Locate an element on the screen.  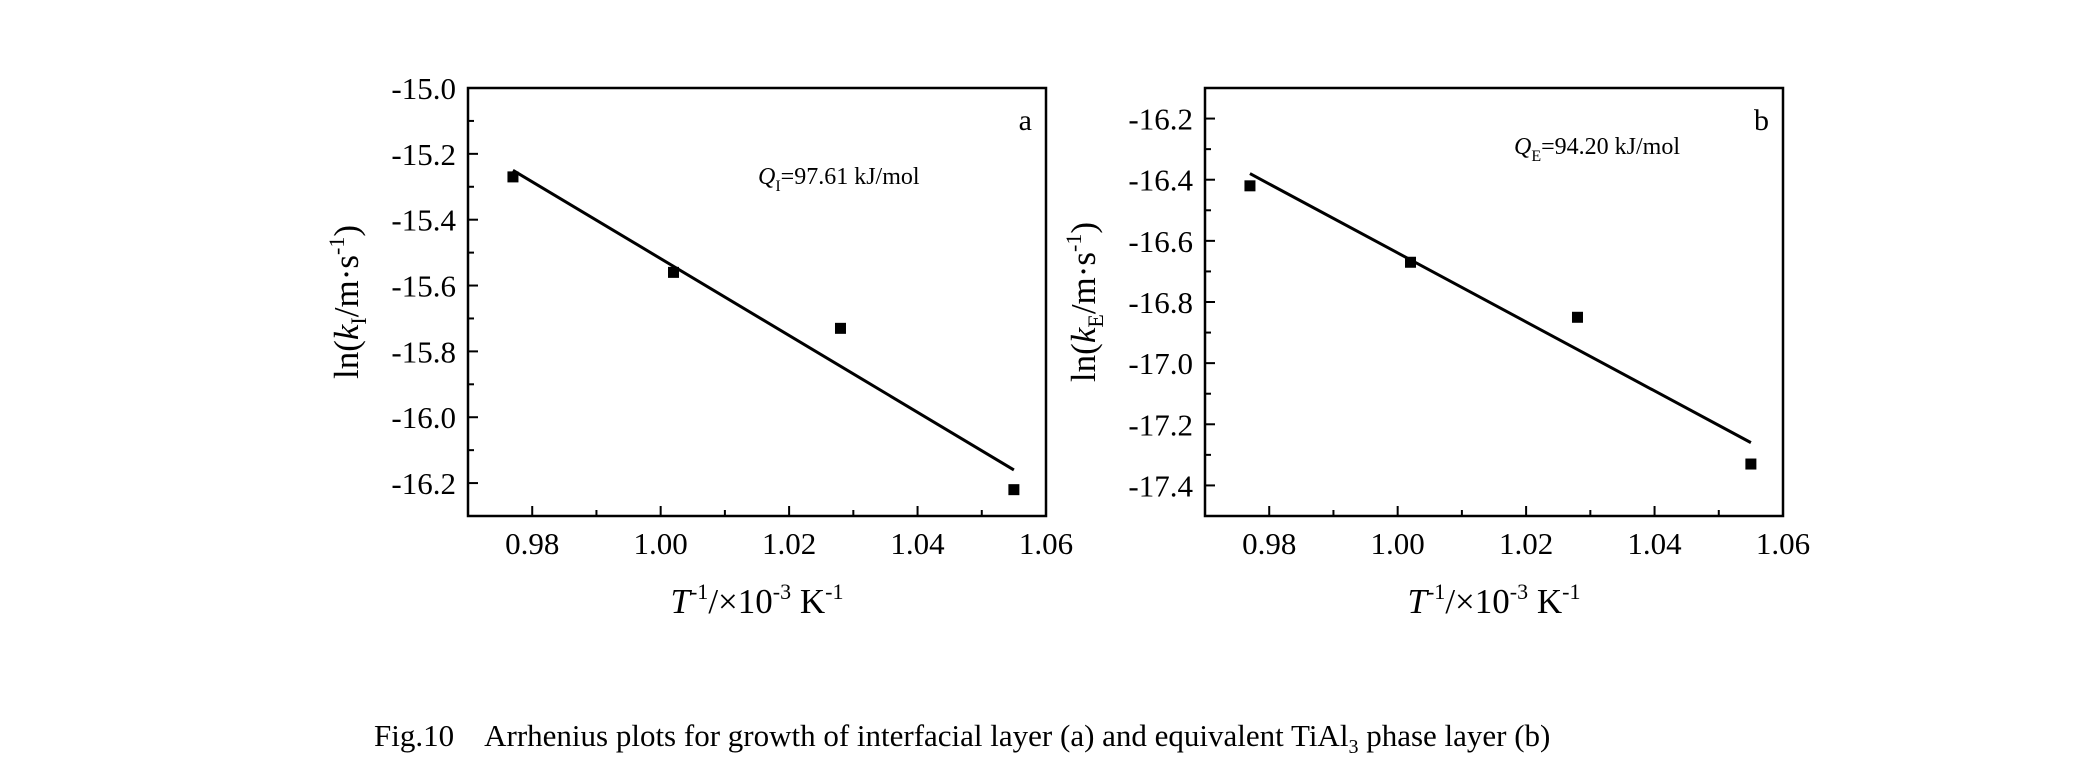
panel-label: a is located at coordinates (1025, 120).